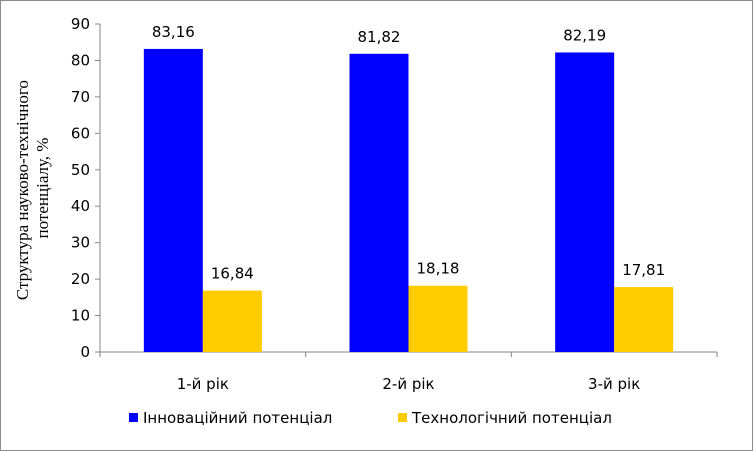 The height and width of the screenshot is (451, 753). I want to click on data-label: 81,82, so click(379, 37).